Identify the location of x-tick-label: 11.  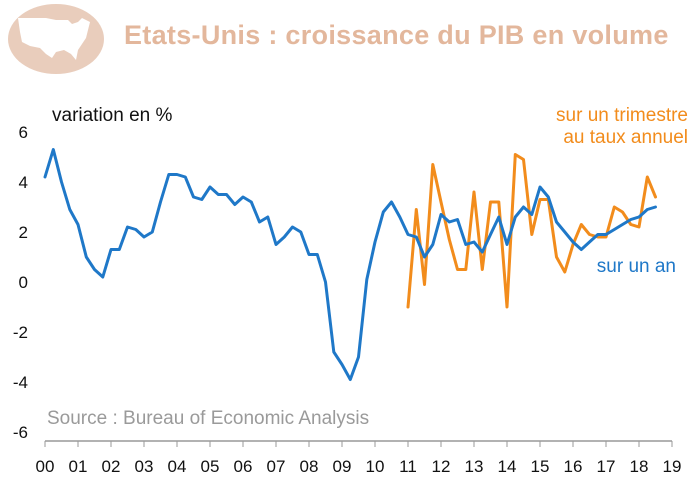
(408, 466).